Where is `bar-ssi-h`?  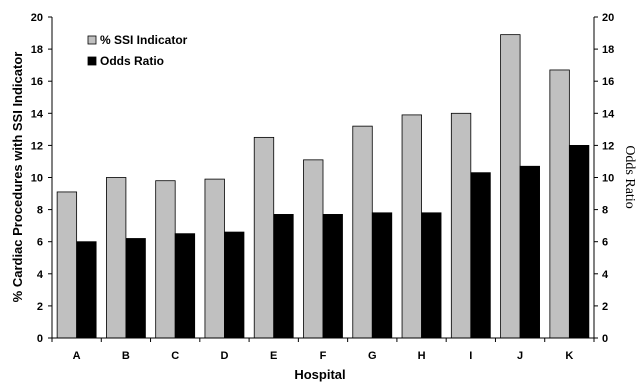 bar-ssi-h is located at coordinates (411, 226).